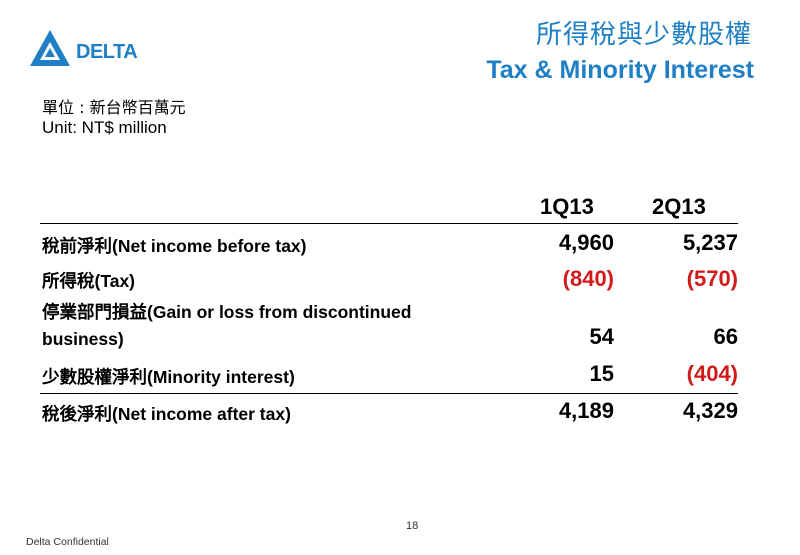 The image size is (800, 555). Describe the element at coordinates (679, 206) in the screenshot. I see `column-header-2q13: 2Q13` at that location.